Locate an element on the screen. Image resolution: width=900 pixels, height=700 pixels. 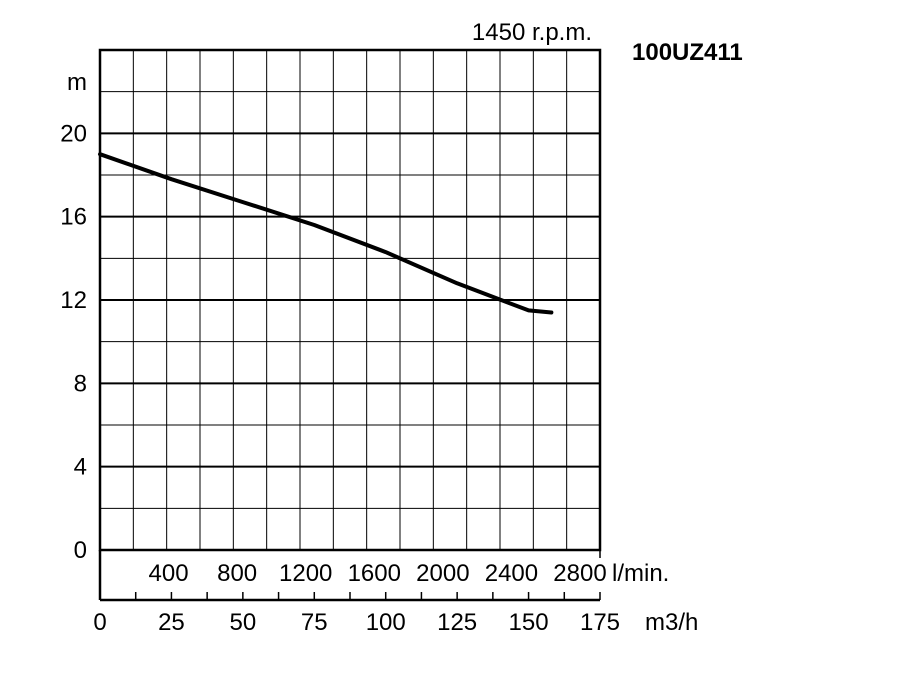
series-layer is located at coordinates (326, 233).